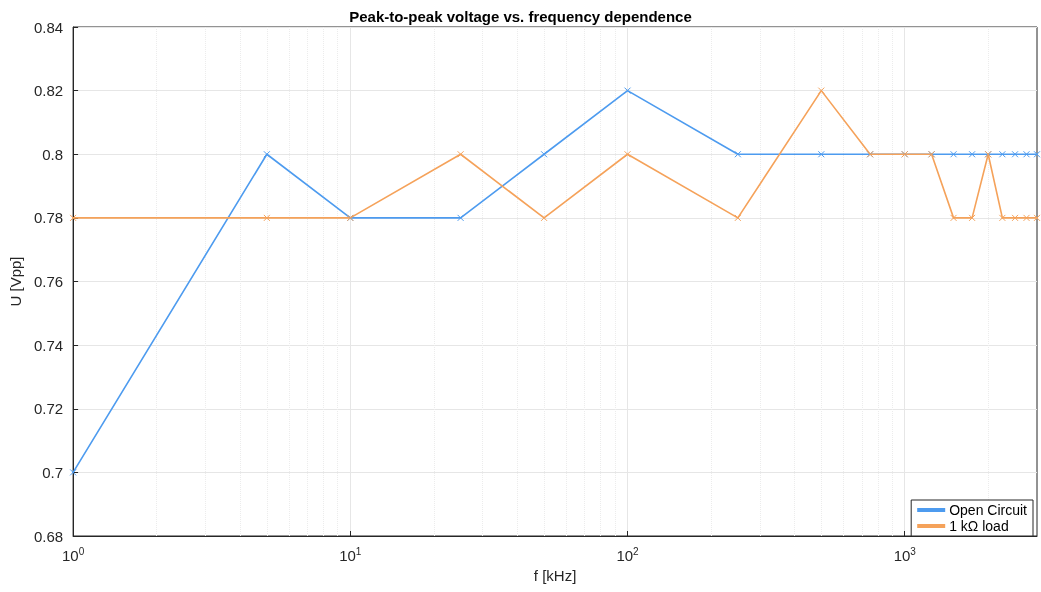  Describe the element at coordinates (48, 27) in the screenshot. I see `y-tick-label: 0.84` at that location.